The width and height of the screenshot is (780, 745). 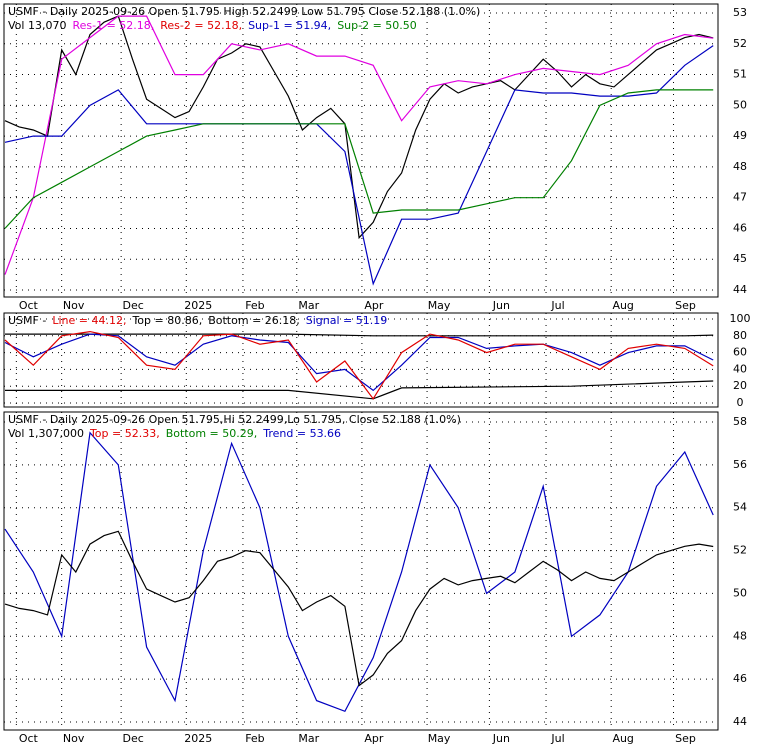 I want to click on header-text: Res-1 = 52.18,, so click(x=113, y=25).